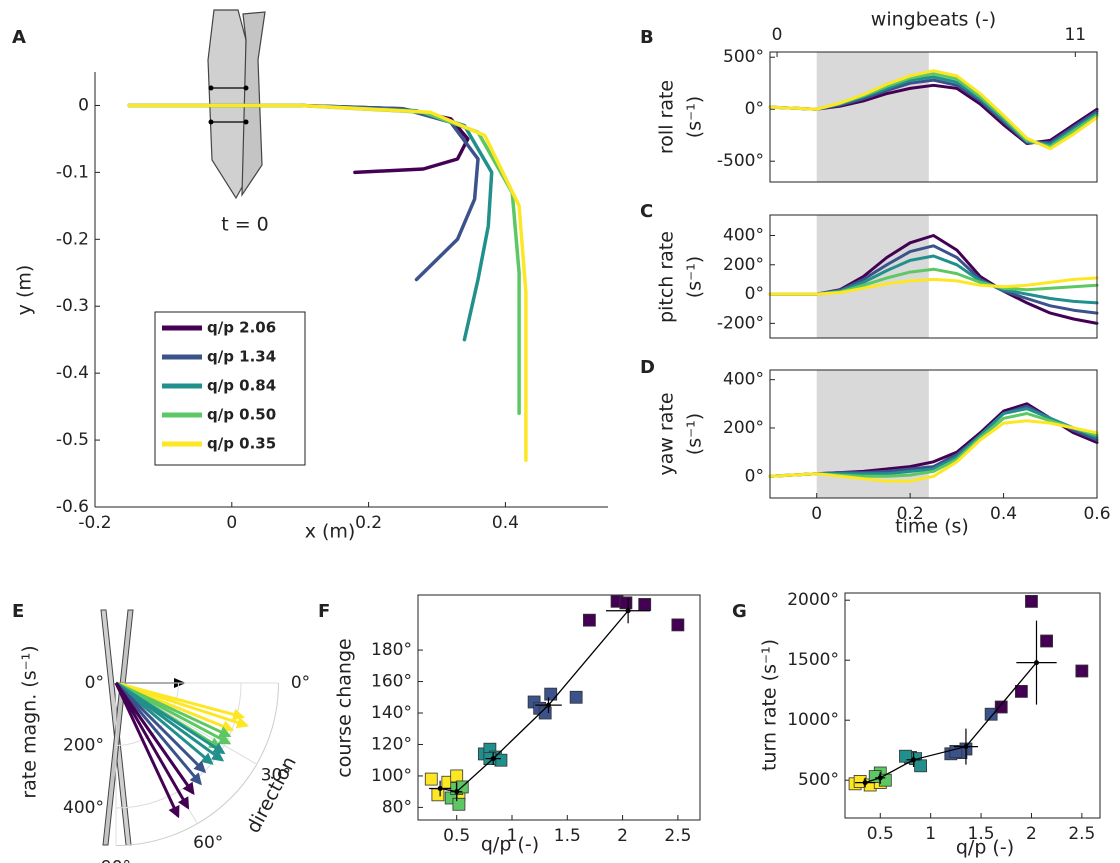 The height and width of the screenshot is (863, 1120). I want to click on y-axis-label: yaw rate, so click(667, 433).